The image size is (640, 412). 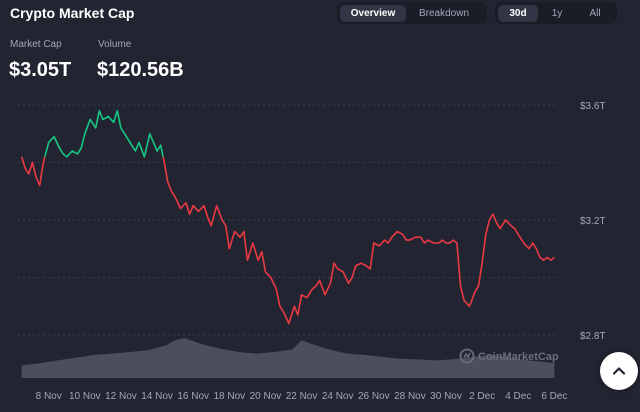 I want to click on market-cap-value: $3.05T, so click(x=40, y=70).